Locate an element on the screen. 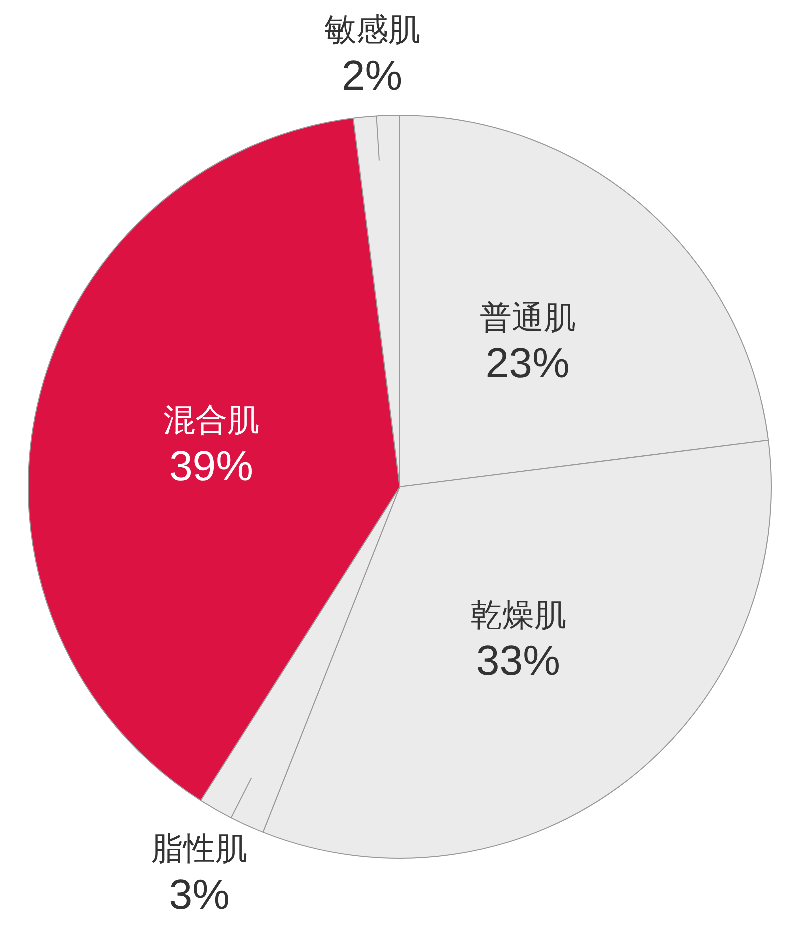  data-label: 33% is located at coordinates (518, 660).